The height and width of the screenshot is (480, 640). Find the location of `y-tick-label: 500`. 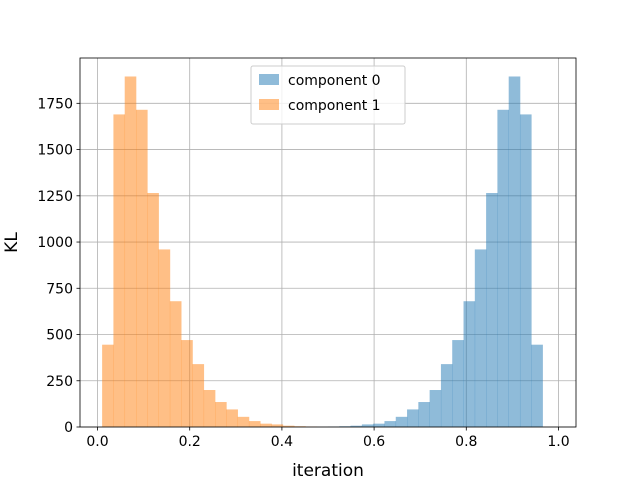

y-tick-label: 500 is located at coordinates (59, 336).